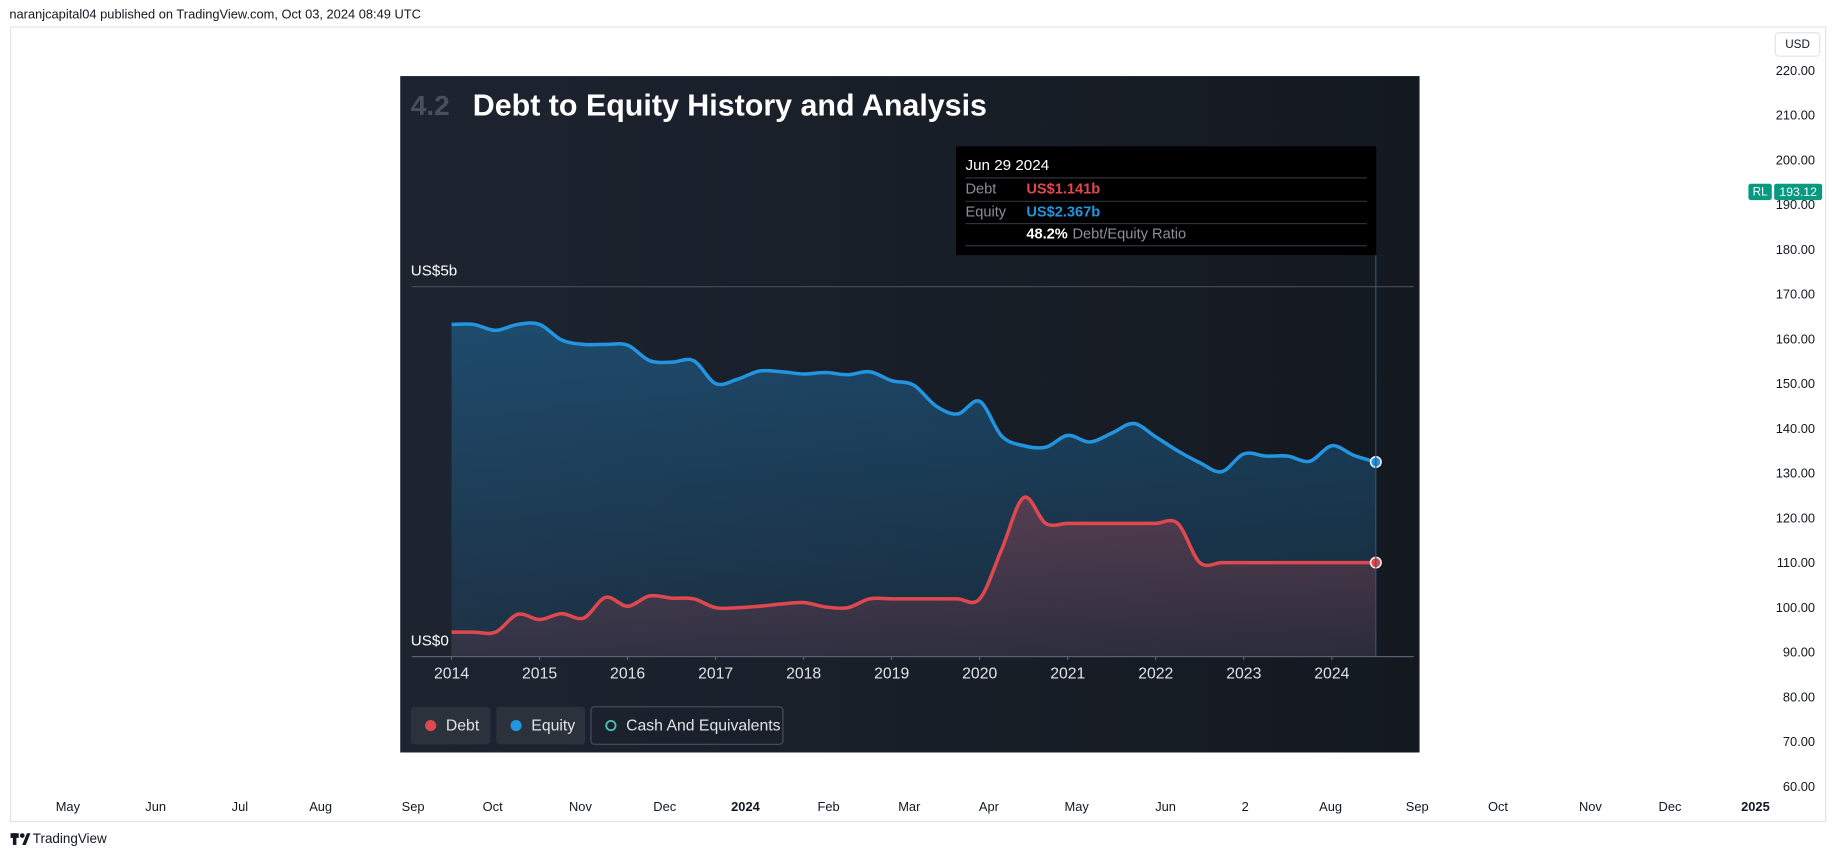 This screenshot has width=1835, height=857. What do you see at coordinates (1795, 607) in the screenshot?
I see `price-tick-label: 100.00` at bounding box center [1795, 607].